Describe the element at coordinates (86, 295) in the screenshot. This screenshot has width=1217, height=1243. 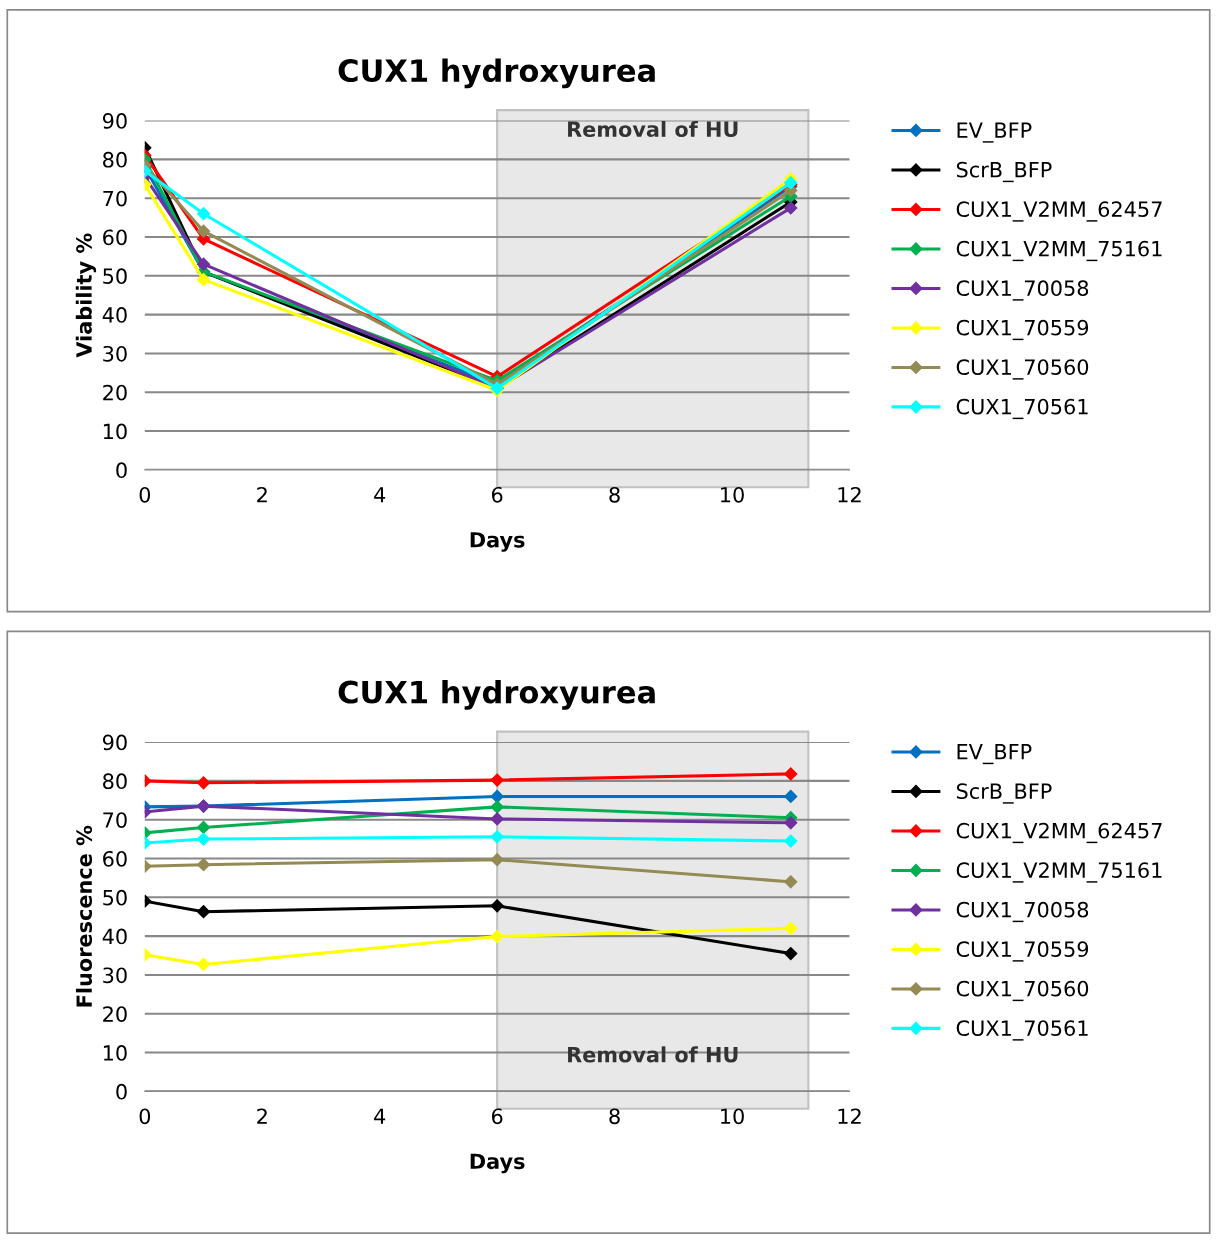
I see `y-axis-title: Viability %` at that location.